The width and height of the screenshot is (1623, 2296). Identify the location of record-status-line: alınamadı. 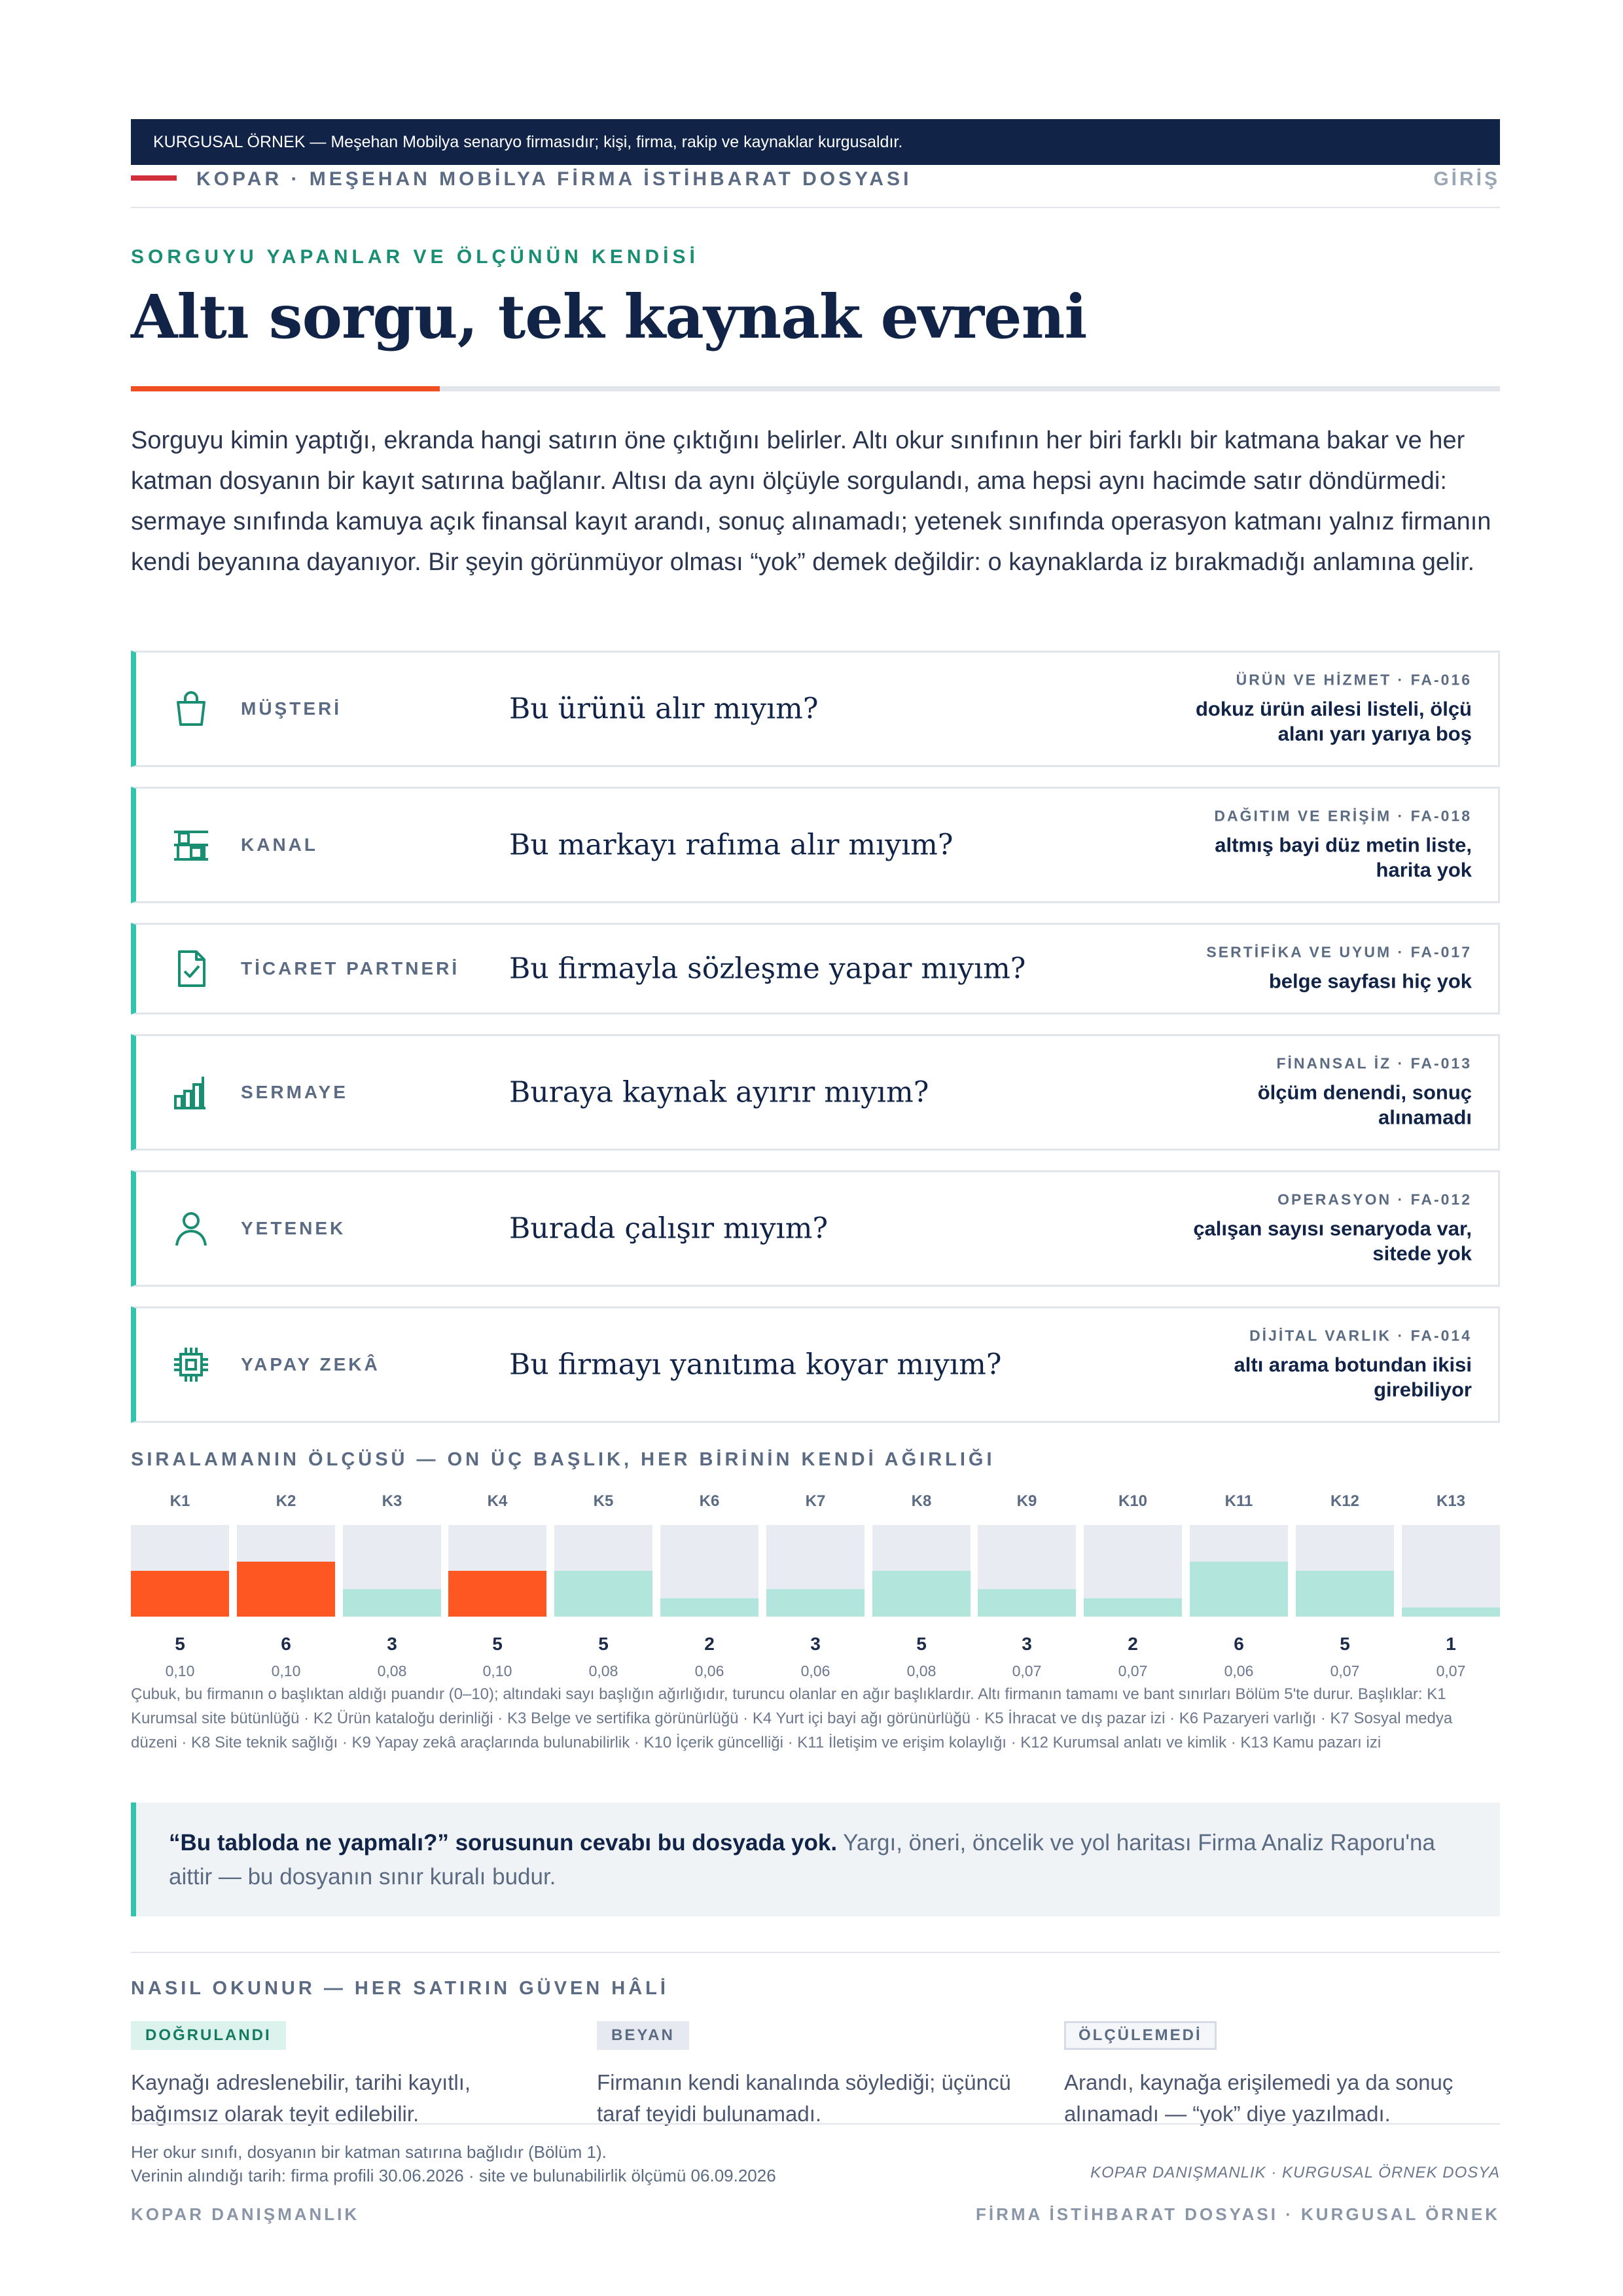
(1425, 1117).